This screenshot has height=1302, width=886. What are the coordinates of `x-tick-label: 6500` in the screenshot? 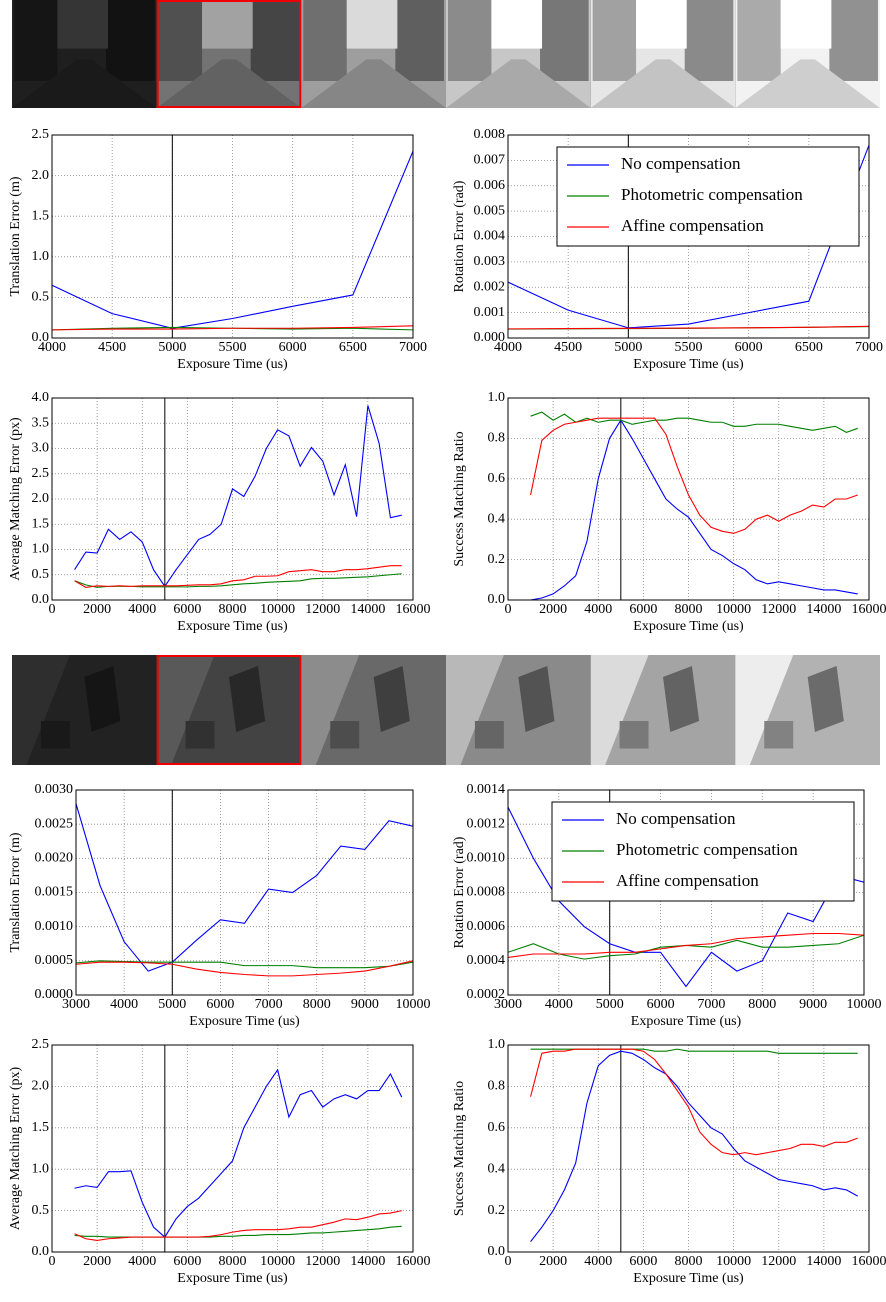 It's located at (353, 347).